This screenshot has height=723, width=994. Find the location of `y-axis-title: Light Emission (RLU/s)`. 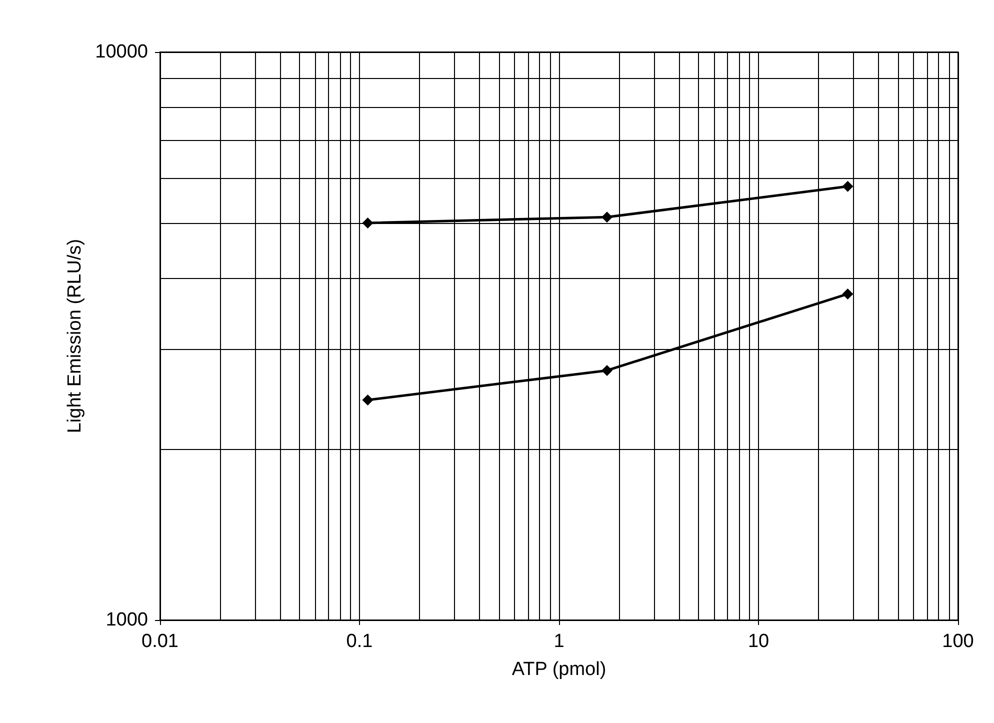

y-axis-title: Light Emission (RLU/s) is located at coordinates (75, 336).